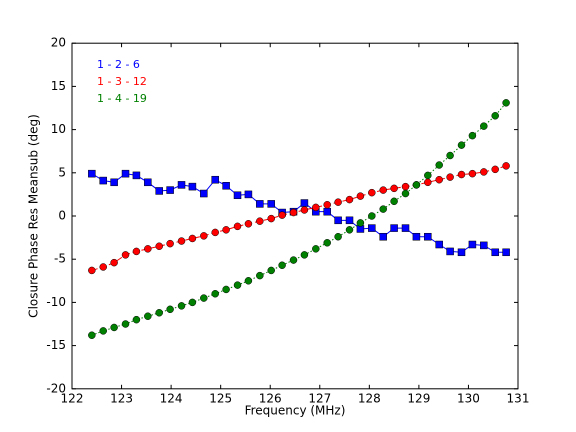 The width and height of the screenshot is (576, 432). What do you see at coordinates (518, 398) in the screenshot?
I see `x-tick-label: 131` at bounding box center [518, 398].